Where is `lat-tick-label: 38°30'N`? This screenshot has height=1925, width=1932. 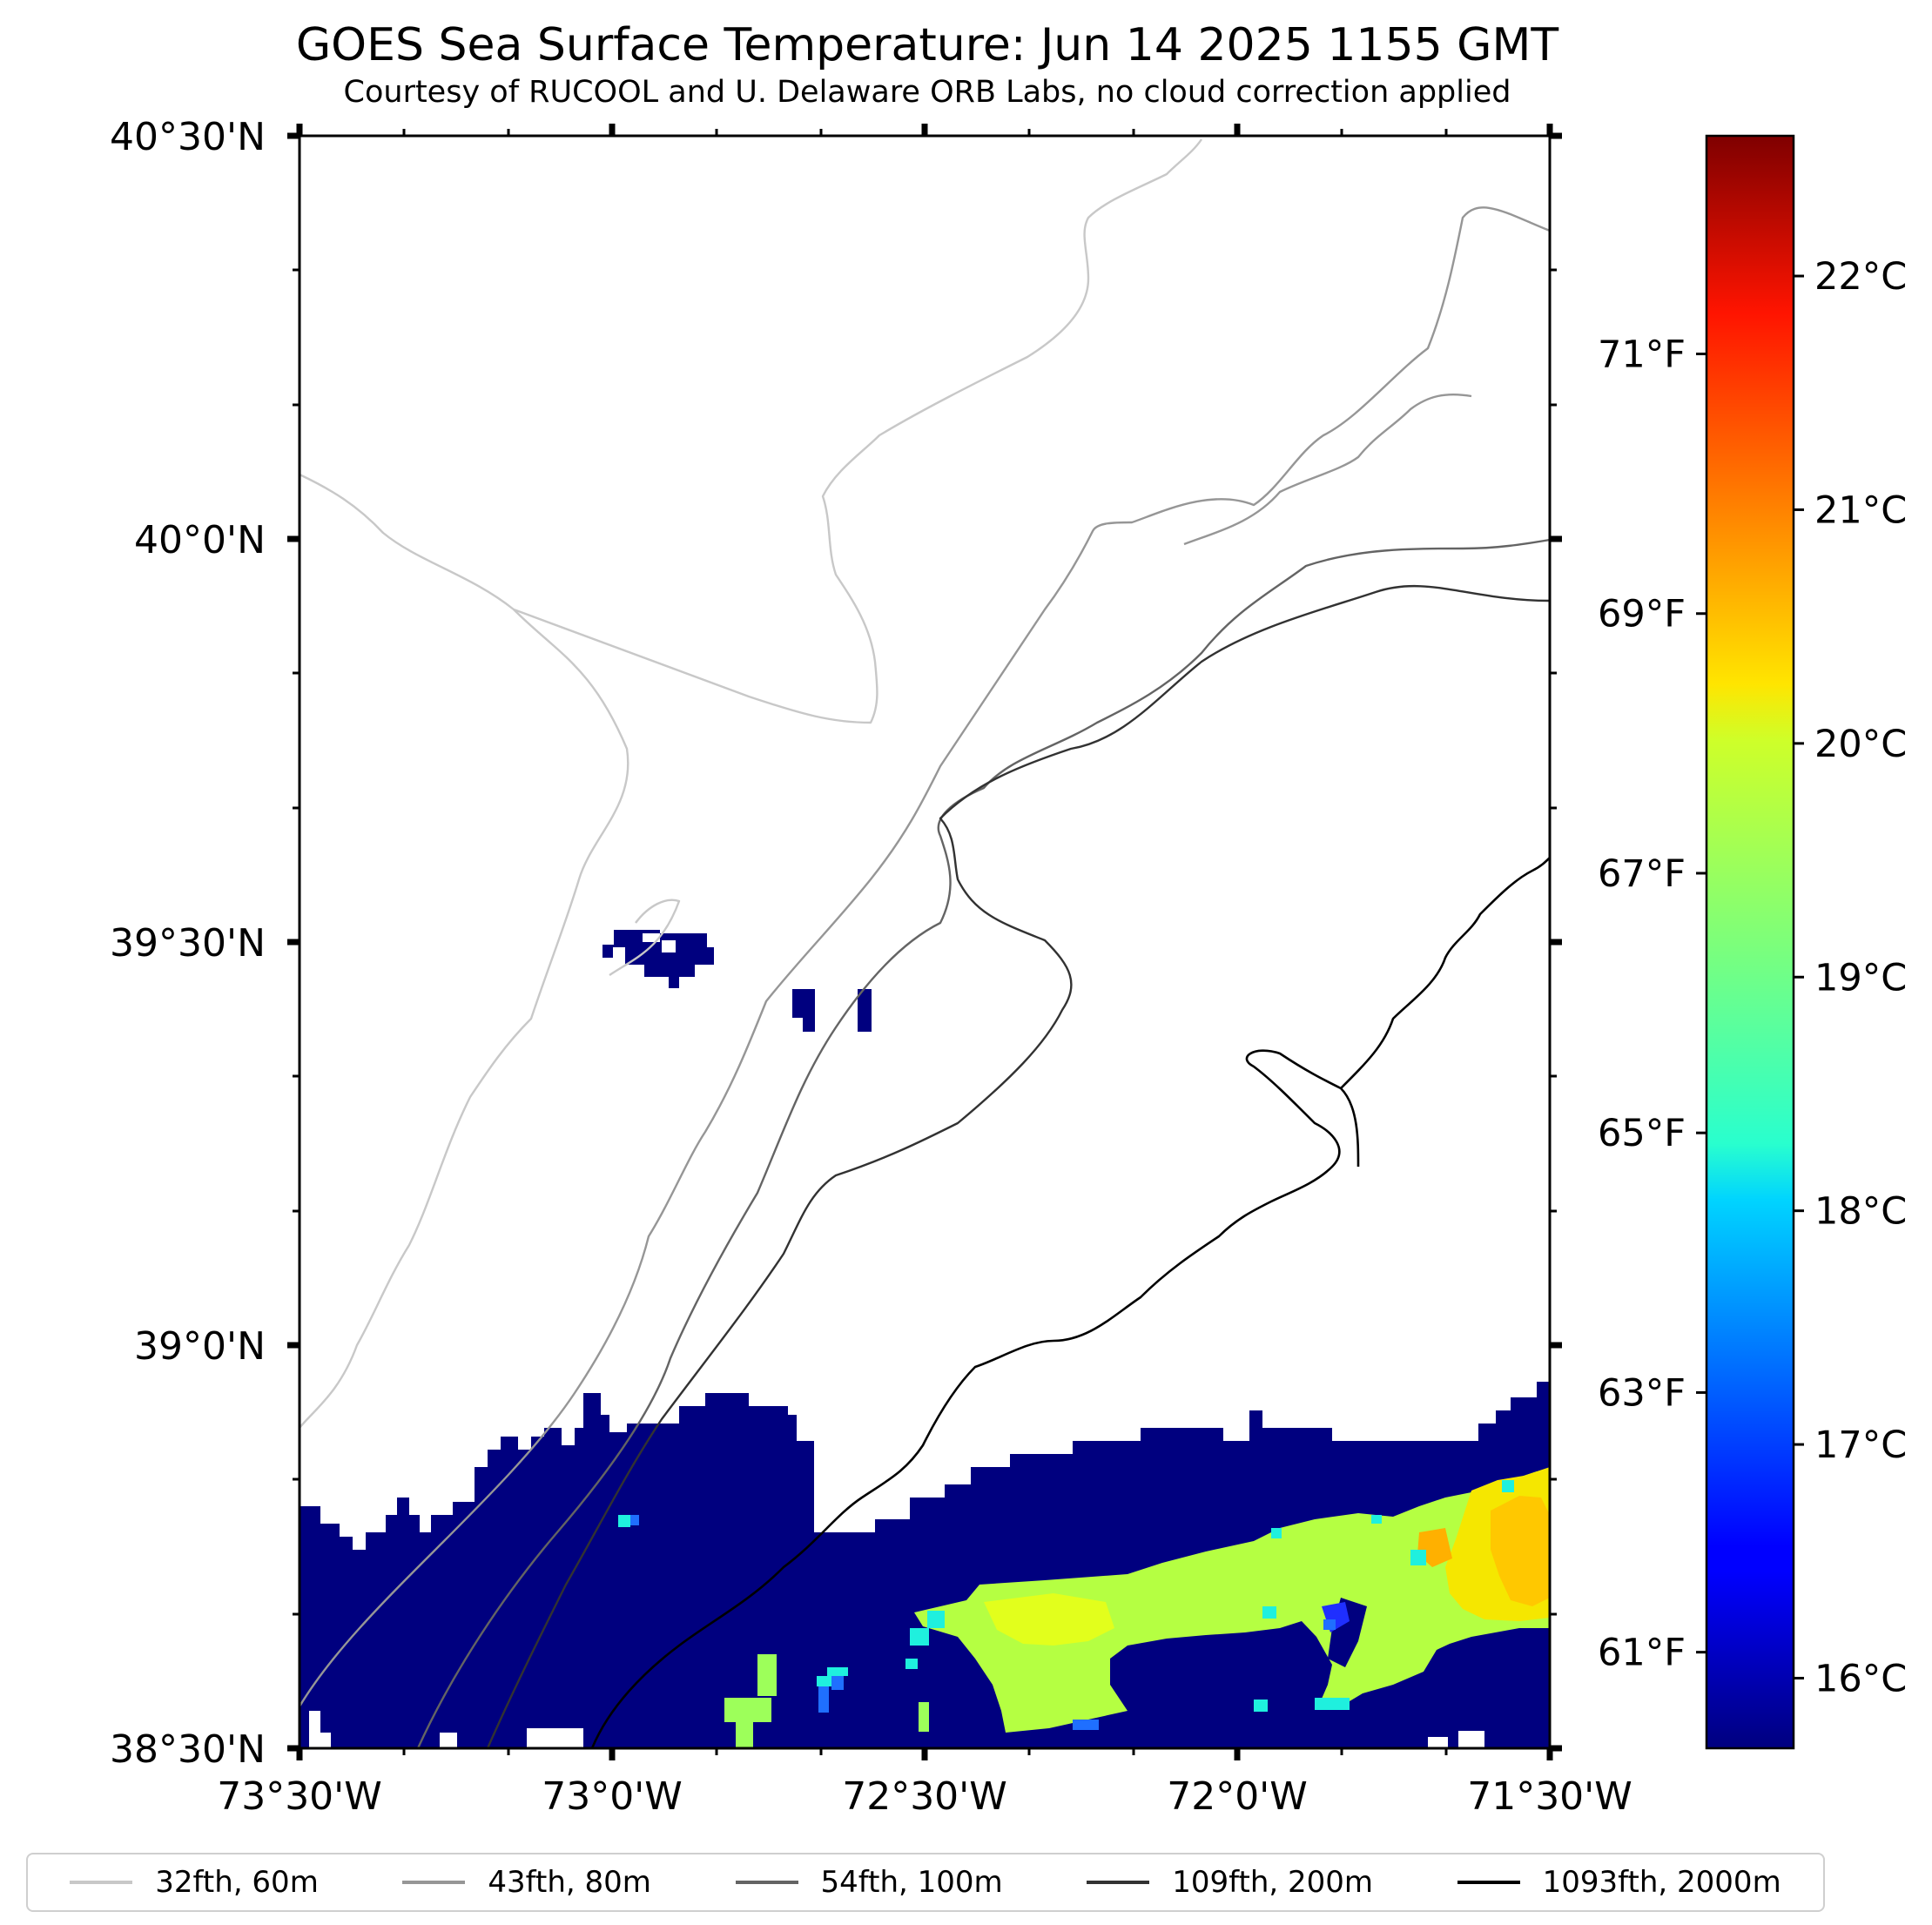 lat-tick-label: 38°30'N is located at coordinates (188, 1749).